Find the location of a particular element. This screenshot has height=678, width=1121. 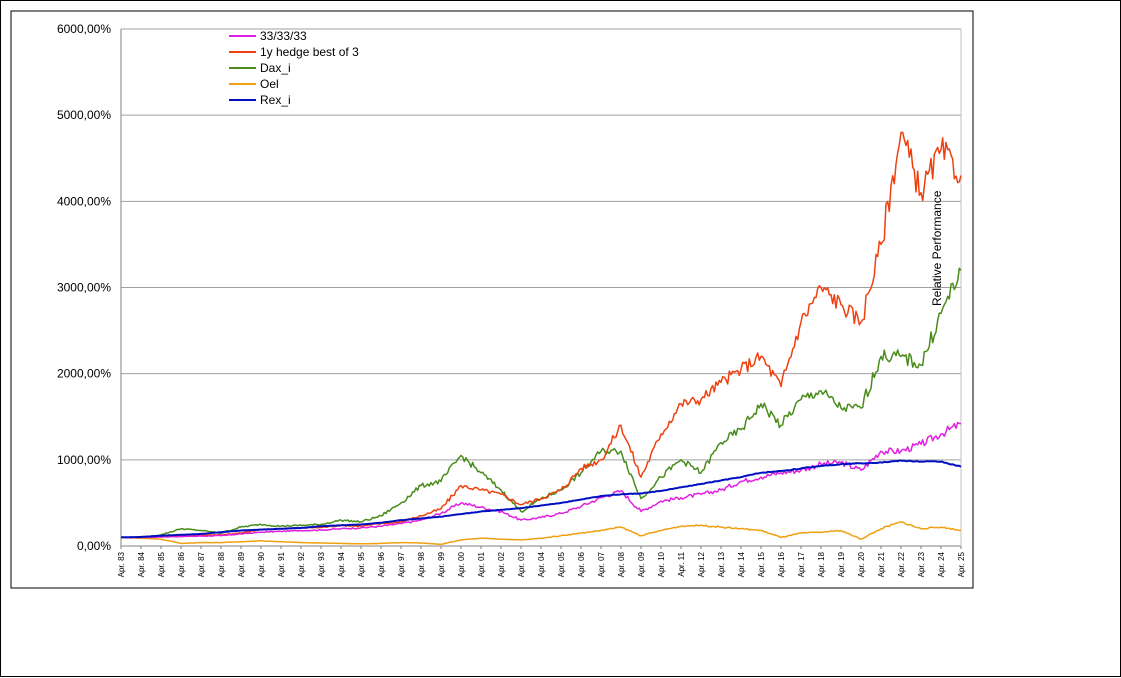

x-tick-label: Apr. 24 is located at coordinates (941, 564).